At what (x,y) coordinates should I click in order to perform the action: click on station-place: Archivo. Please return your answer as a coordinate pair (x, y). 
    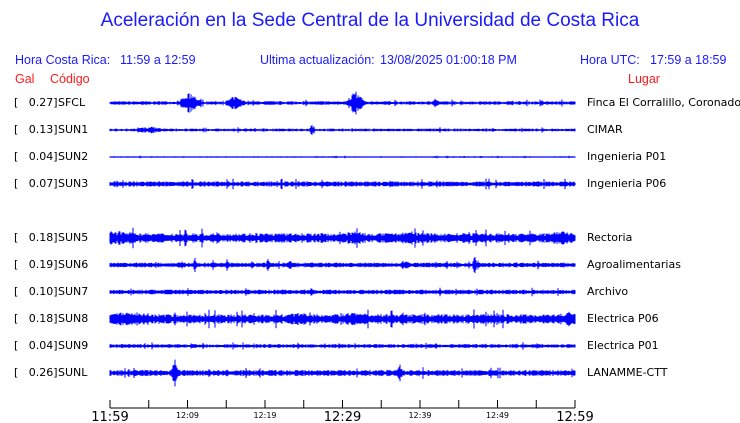
    Looking at the image, I should click on (608, 291).